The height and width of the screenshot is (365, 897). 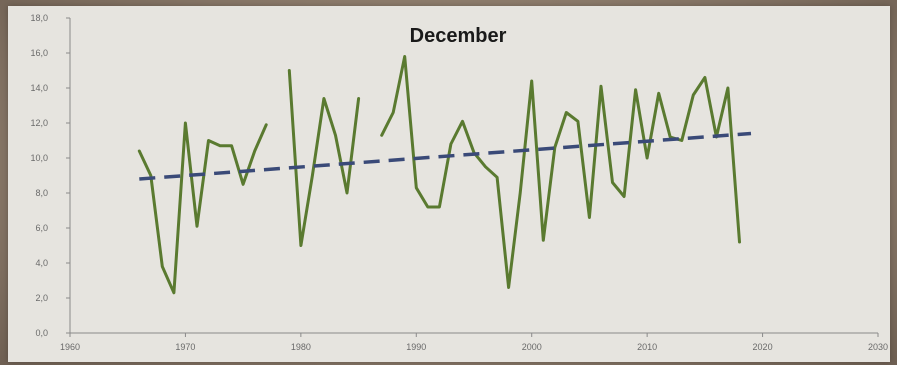 I want to click on y-tick-label: 14,0, so click(x=39, y=88).